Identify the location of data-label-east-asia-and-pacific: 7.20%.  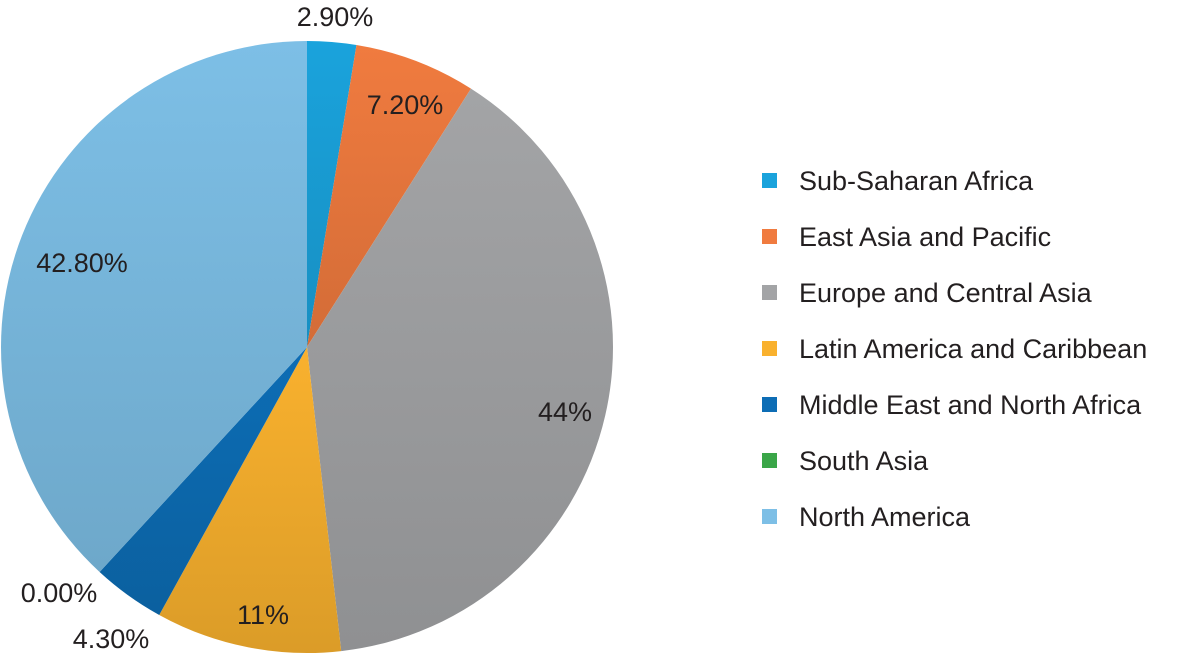
(405, 105).